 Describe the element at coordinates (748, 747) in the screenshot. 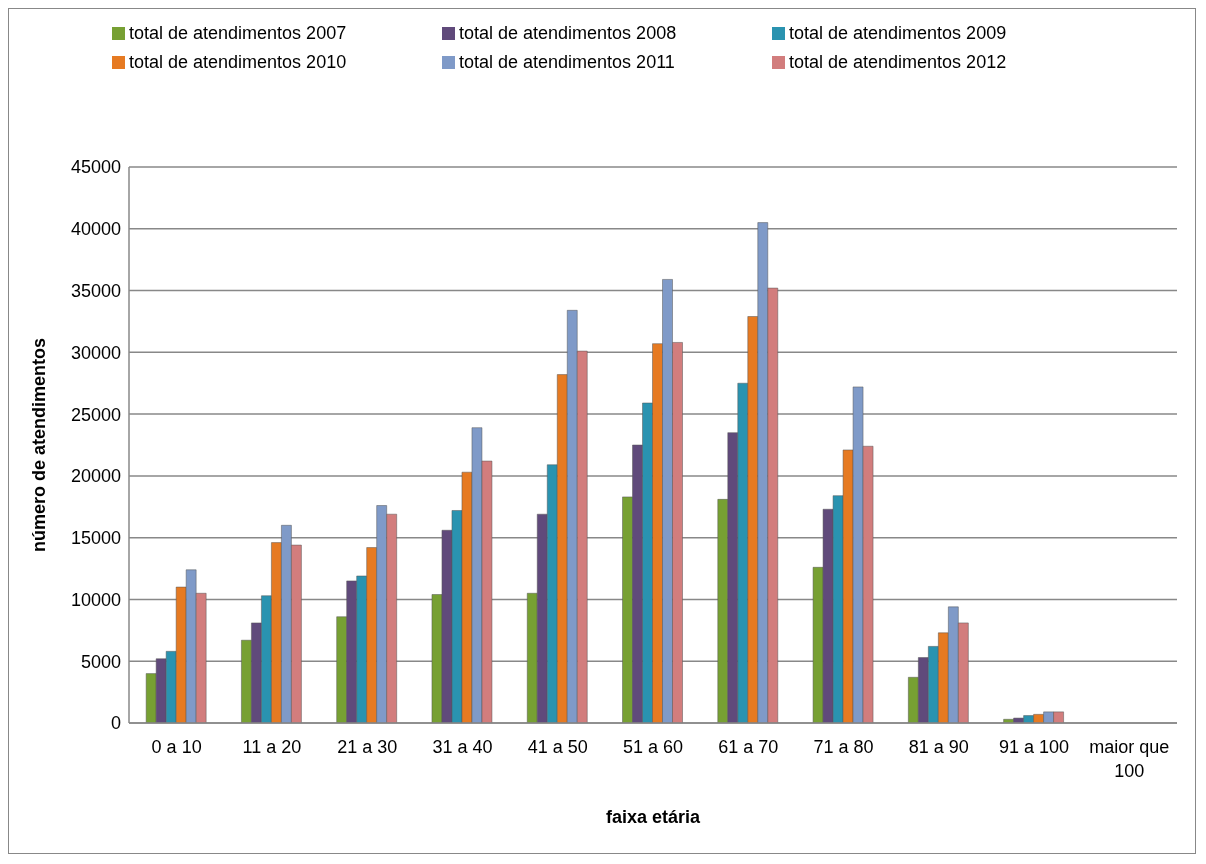

I see `x-tick-label: 61 a 70` at that location.